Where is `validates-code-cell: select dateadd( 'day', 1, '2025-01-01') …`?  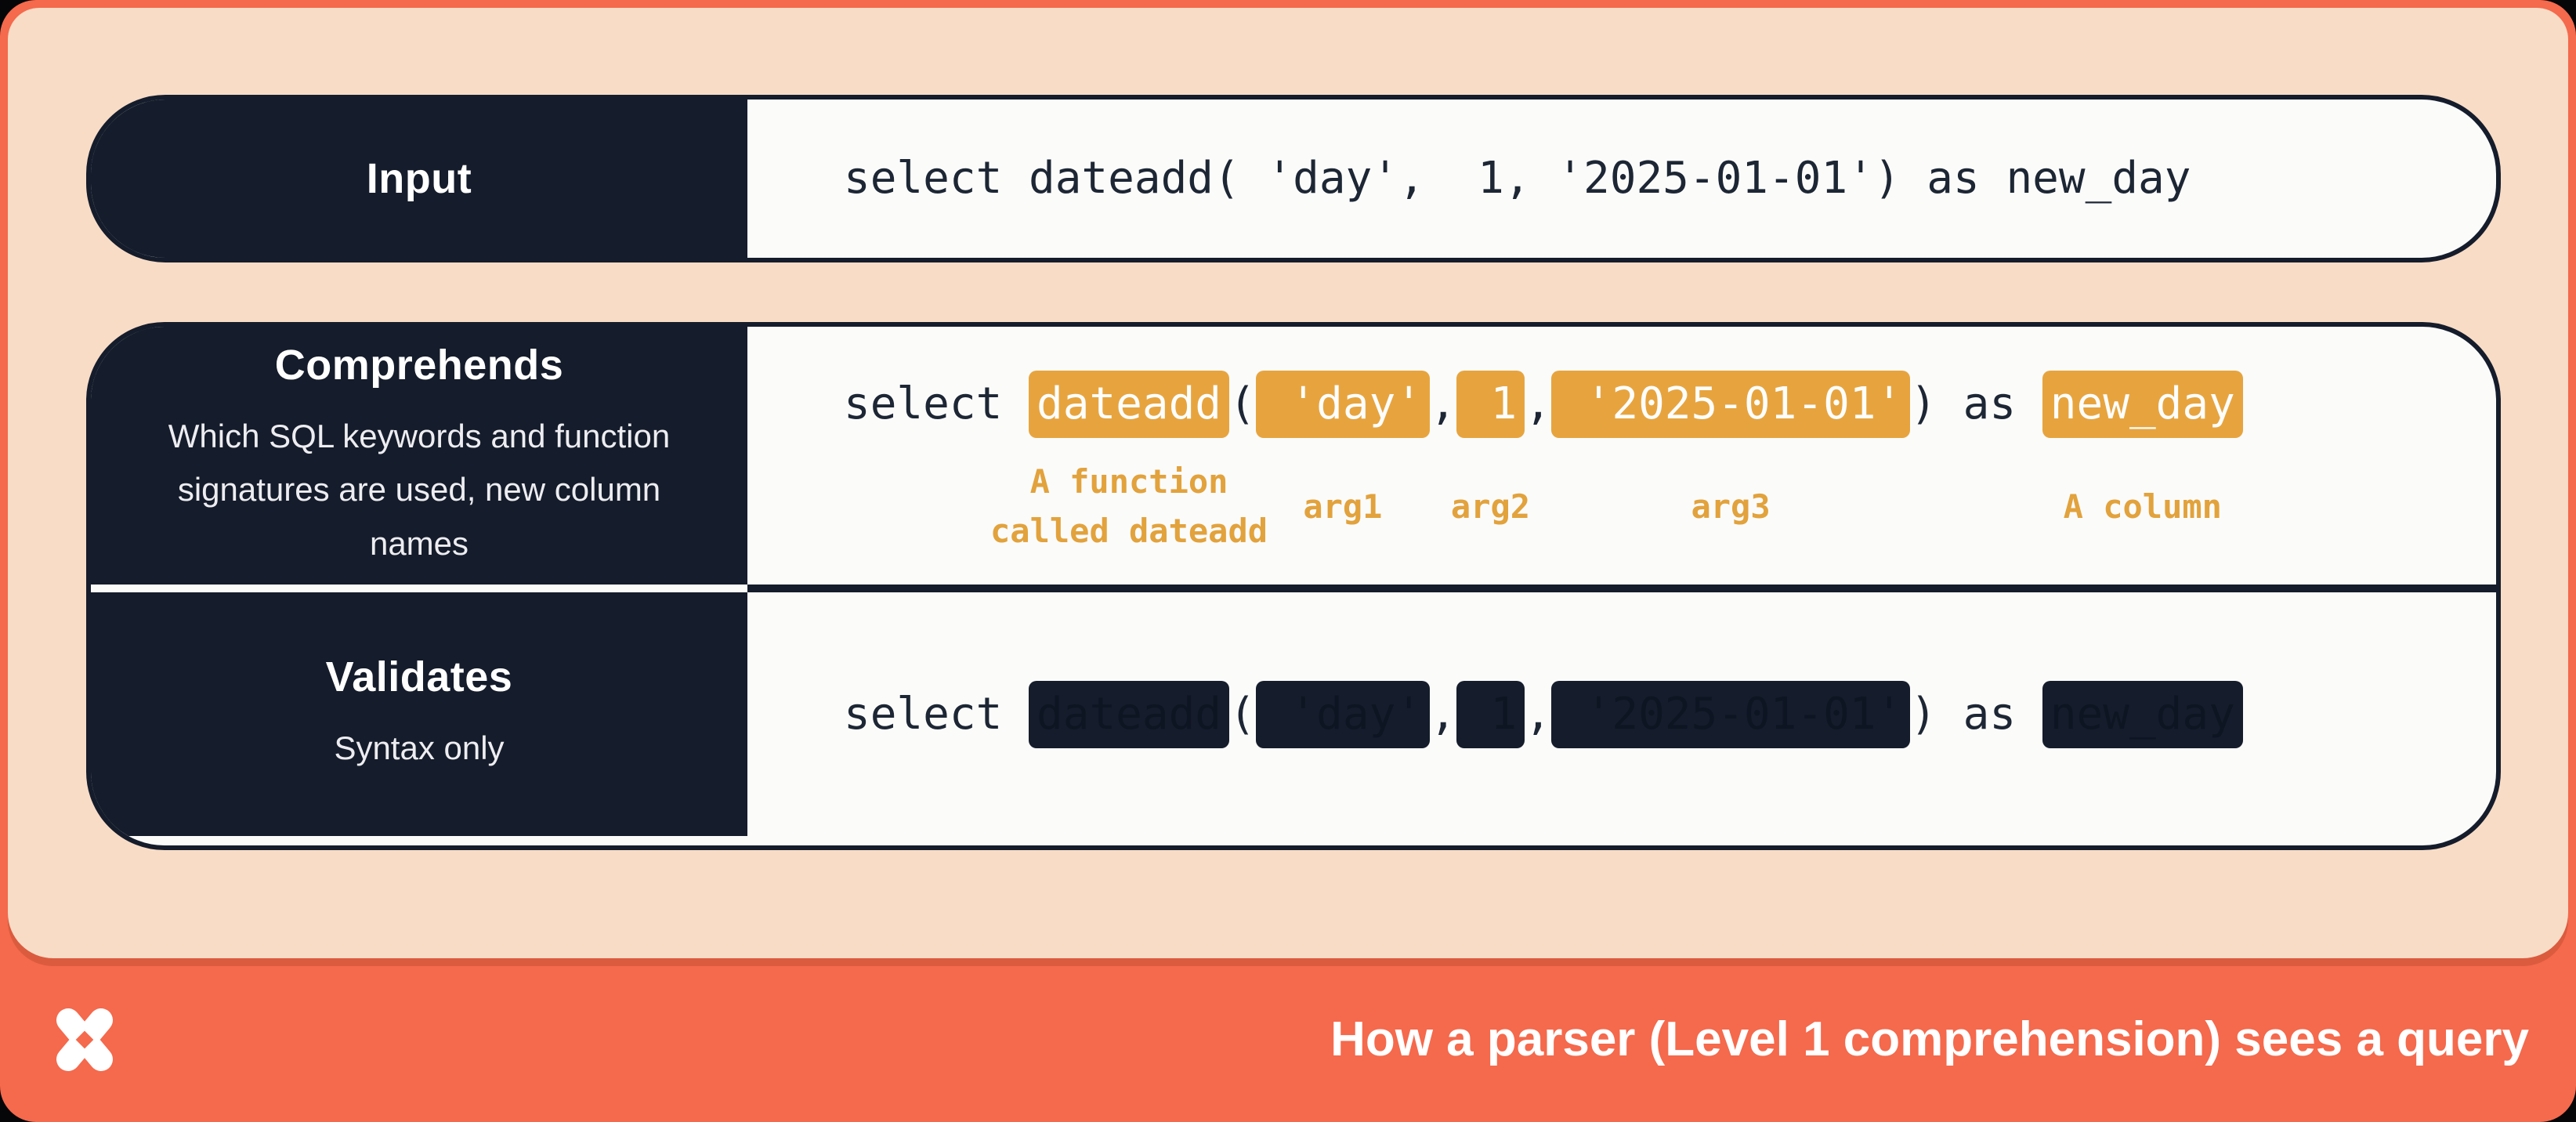
validates-code-cell: select dateadd( 'day', 1, '2025-01-01') … is located at coordinates (1622, 714).